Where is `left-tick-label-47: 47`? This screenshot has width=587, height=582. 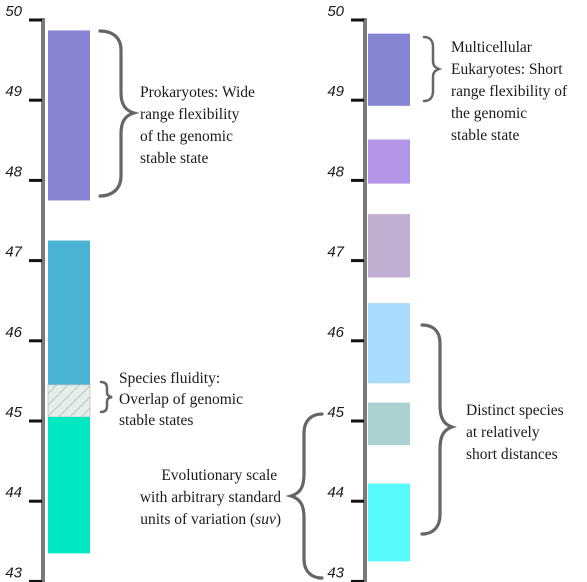 left-tick-label-47: 47 is located at coordinates (13, 252).